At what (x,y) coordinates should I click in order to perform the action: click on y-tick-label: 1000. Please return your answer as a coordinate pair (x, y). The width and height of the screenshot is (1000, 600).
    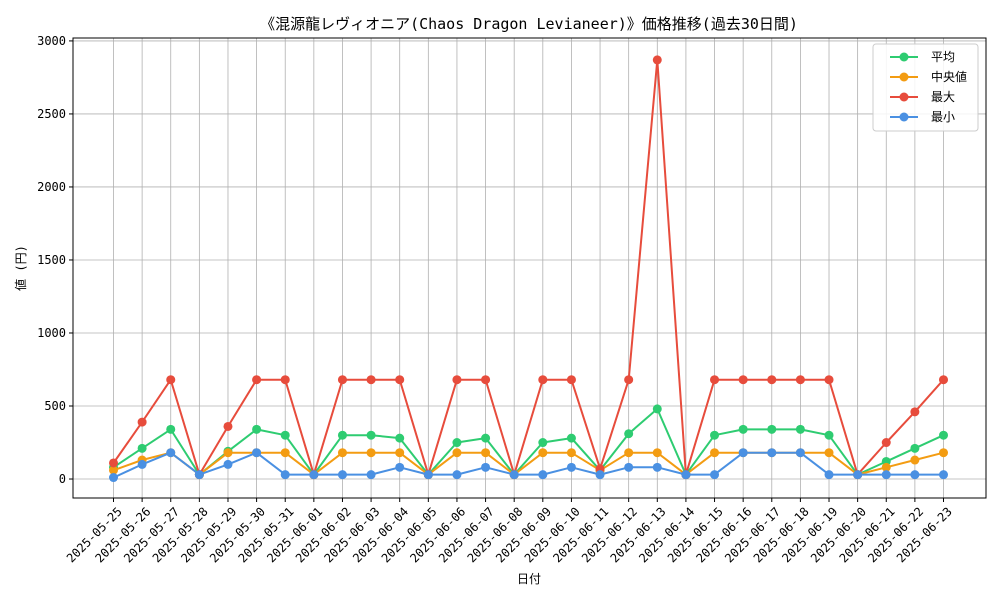
    Looking at the image, I should click on (51, 333).